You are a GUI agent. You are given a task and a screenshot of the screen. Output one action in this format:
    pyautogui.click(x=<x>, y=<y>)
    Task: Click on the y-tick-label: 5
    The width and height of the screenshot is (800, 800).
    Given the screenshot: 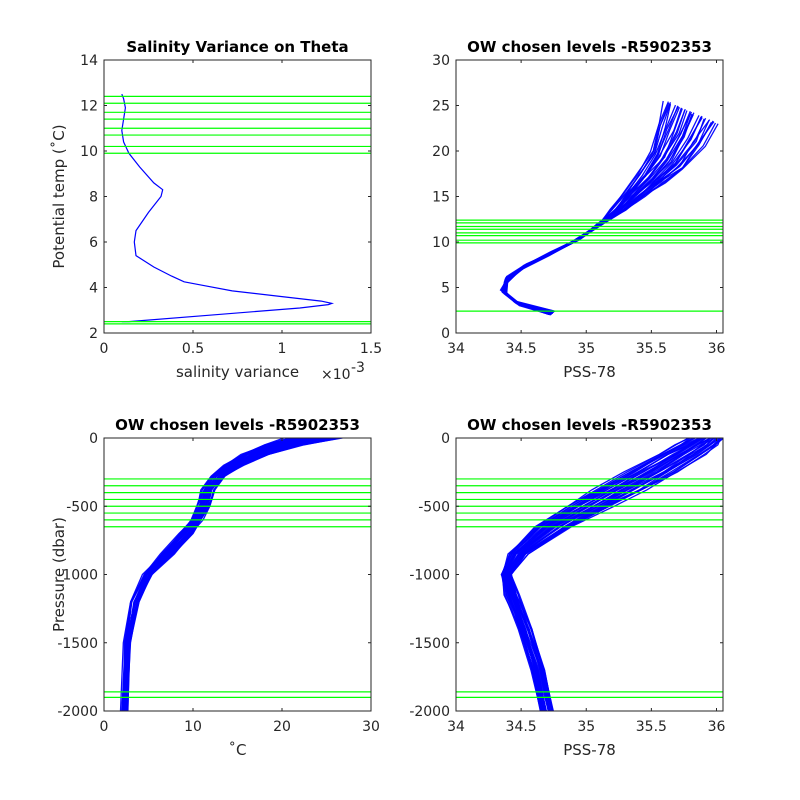 What is the action you would take?
    pyautogui.click(x=445, y=289)
    